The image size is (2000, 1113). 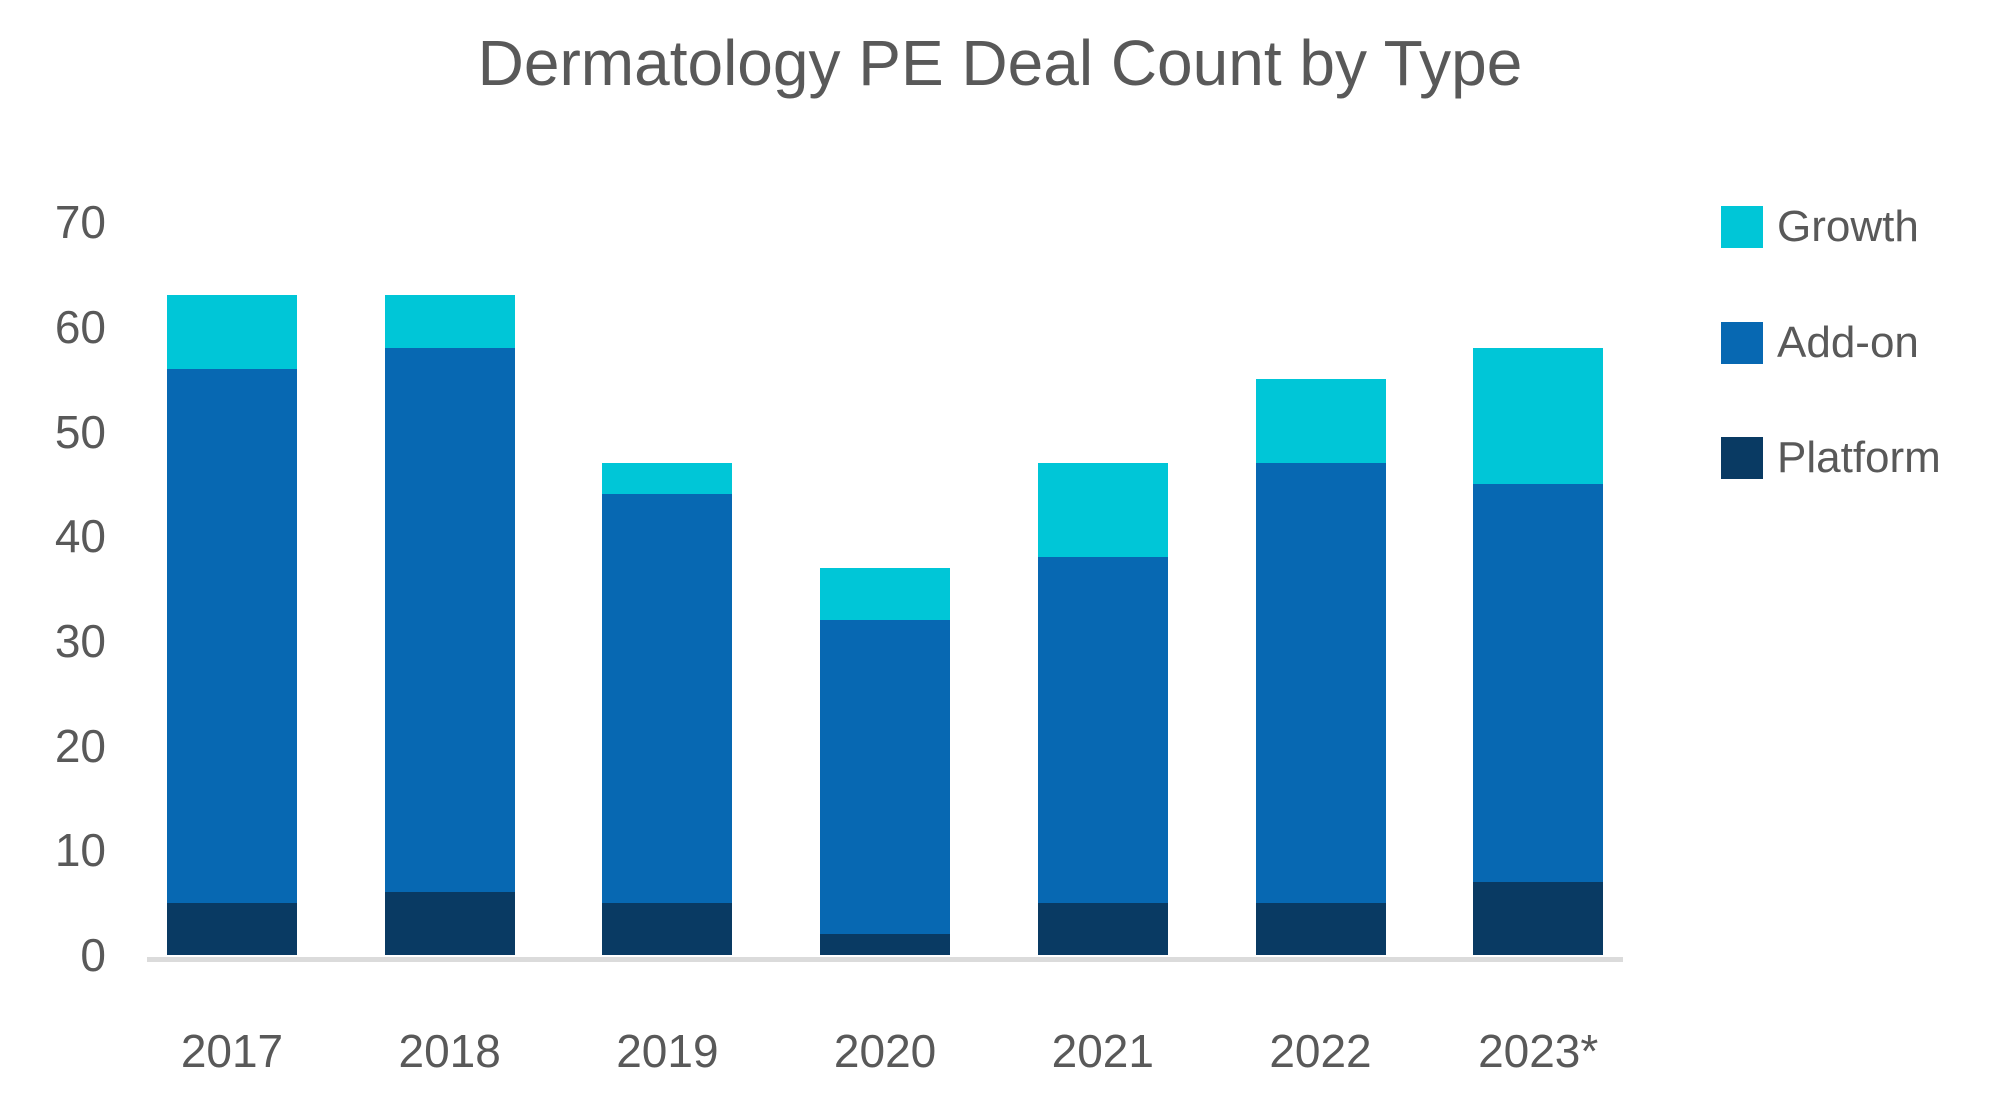 I want to click on legend-item-platform: Platform, so click(x=1831, y=458).